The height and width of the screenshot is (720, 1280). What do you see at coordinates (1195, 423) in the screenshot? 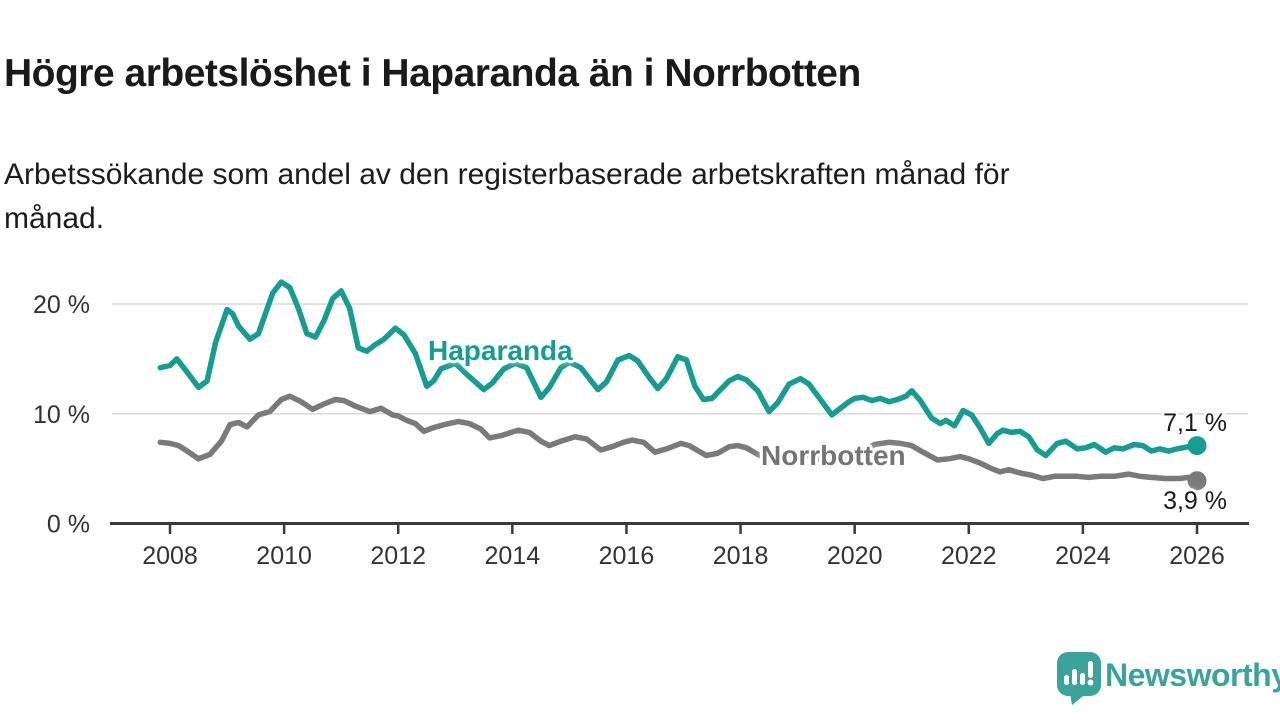
I see `end-value-label-haparanda: 7,1 %` at bounding box center [1195, 423].